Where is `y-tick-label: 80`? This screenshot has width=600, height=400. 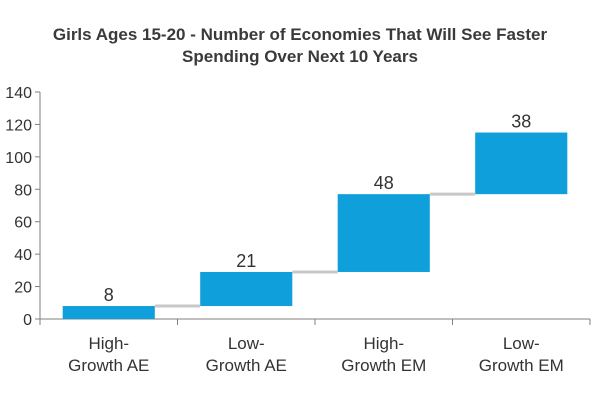
y-tick-label: 80 is located at coordinates (23, 190).